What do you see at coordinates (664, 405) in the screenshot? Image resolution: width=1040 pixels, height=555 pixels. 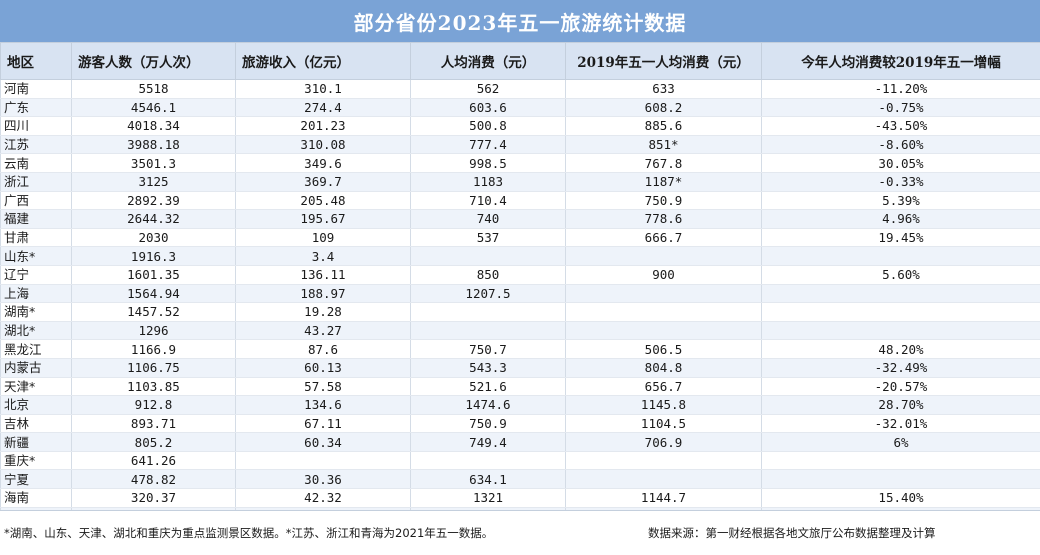 I see `cell-per-capita-2019: 1145.8` at bounding box center [664, 405].